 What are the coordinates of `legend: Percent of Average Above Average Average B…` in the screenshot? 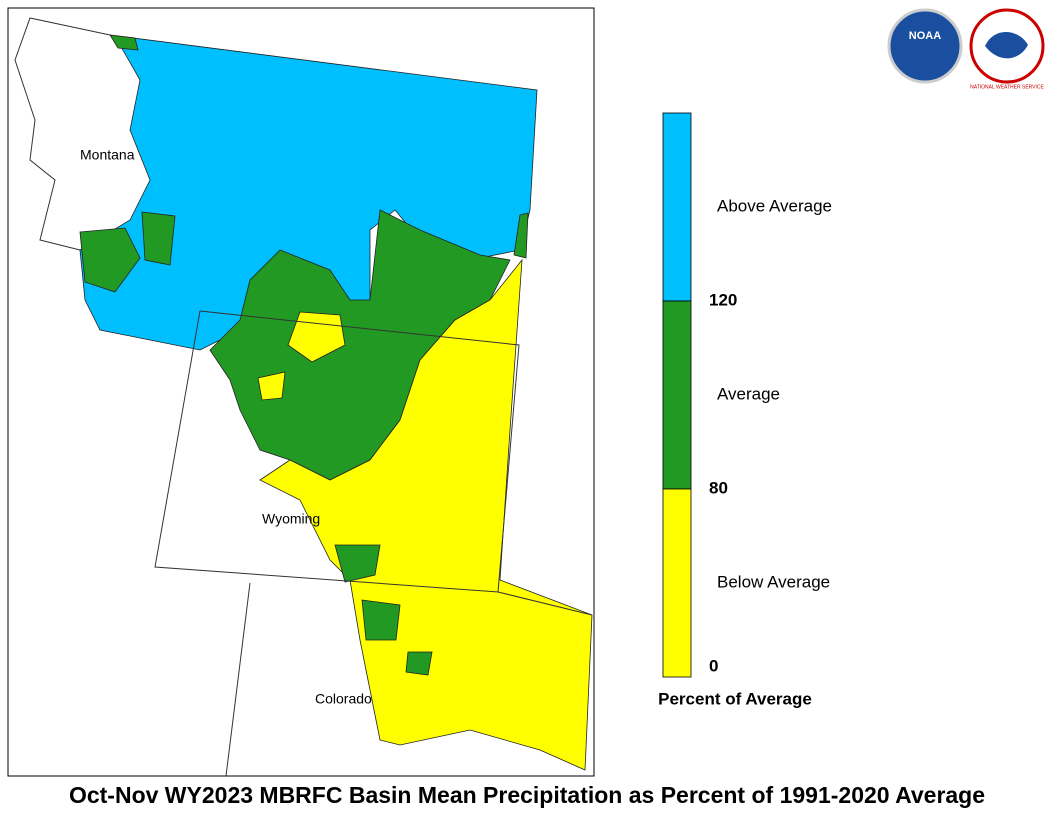 It's located at (745, 410).